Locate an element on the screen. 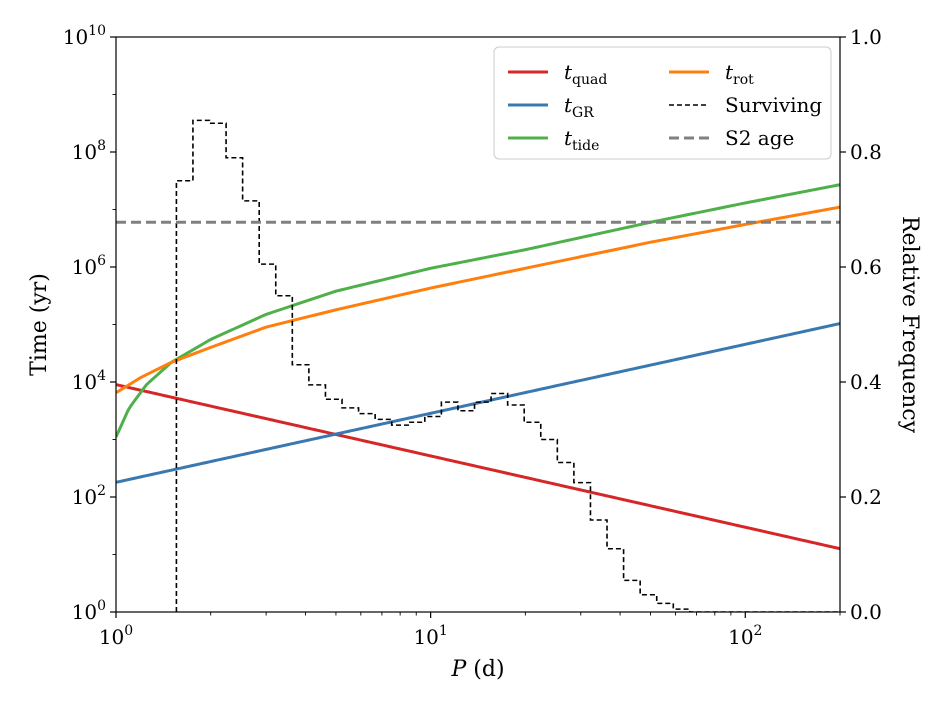 This screenshot has height=710, width=946. y-right-tick-label: 0.0 is located at coordinates (866, 612).